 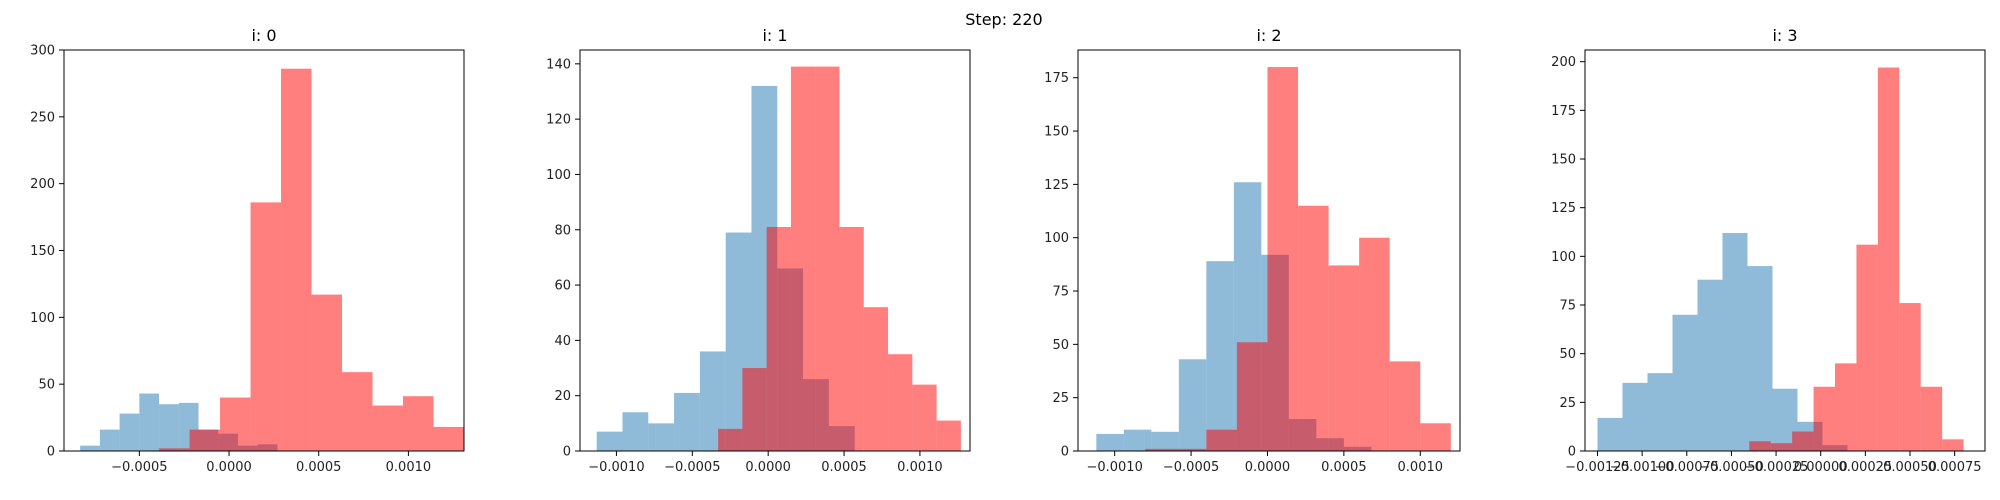 I want to click on x-tick-label: 0.00000, so click(x=1821, y=467).